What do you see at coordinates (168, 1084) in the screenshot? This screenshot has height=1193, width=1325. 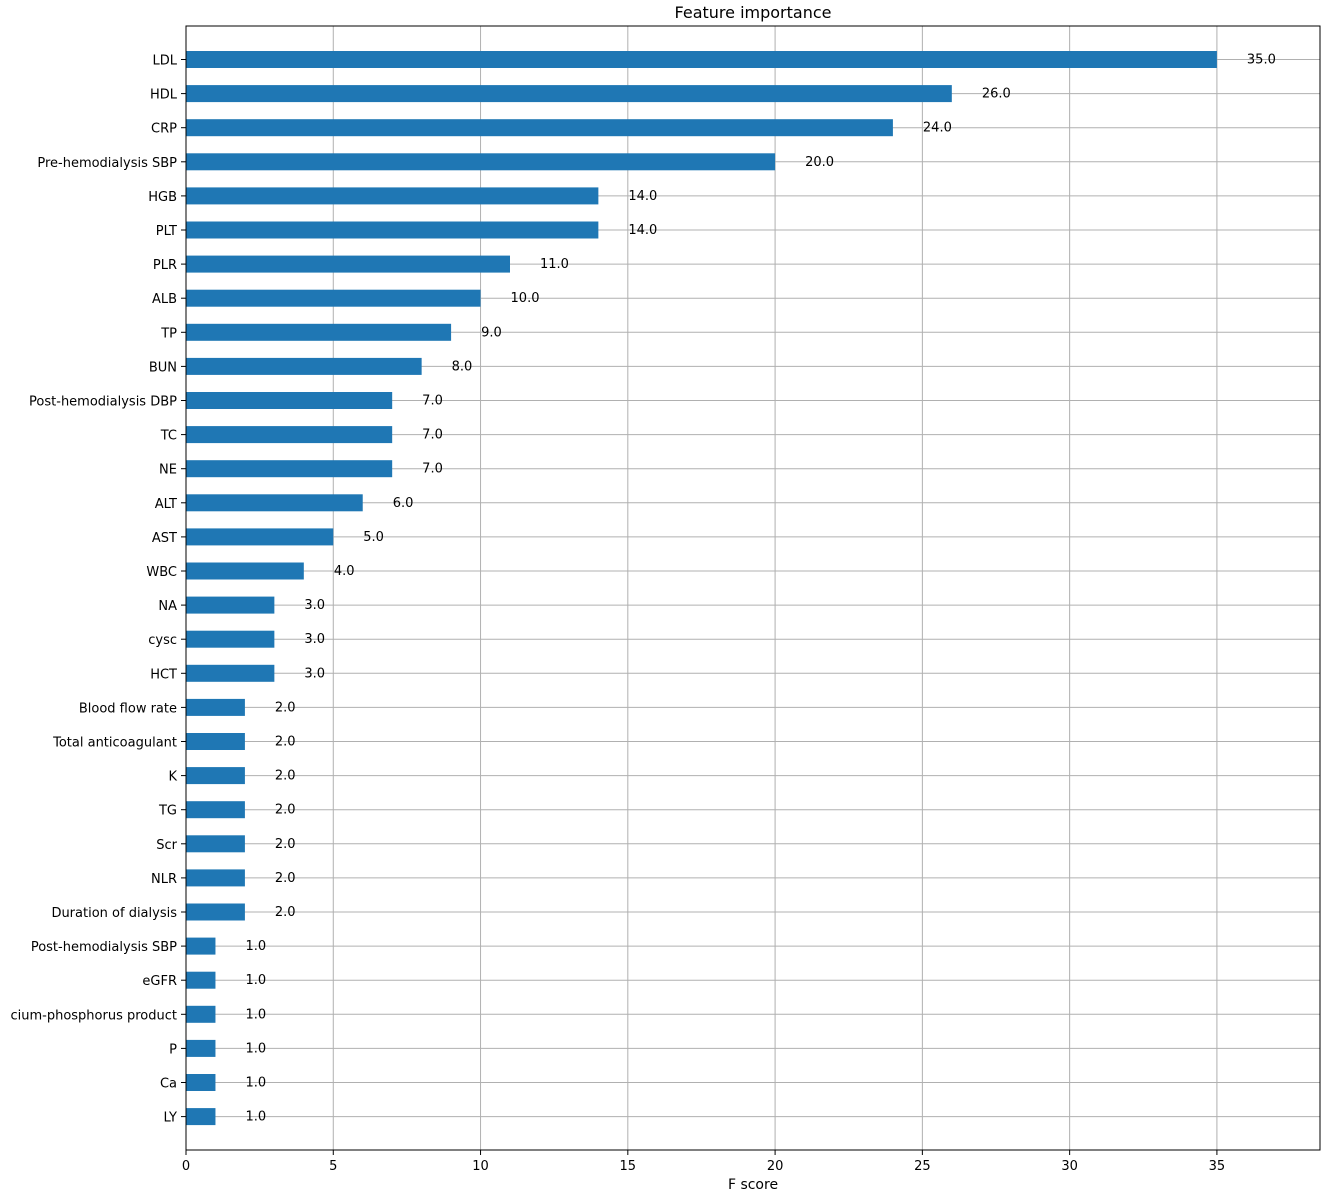 I see `y-tick-label: Ca` at bounding box center [168, 1084].